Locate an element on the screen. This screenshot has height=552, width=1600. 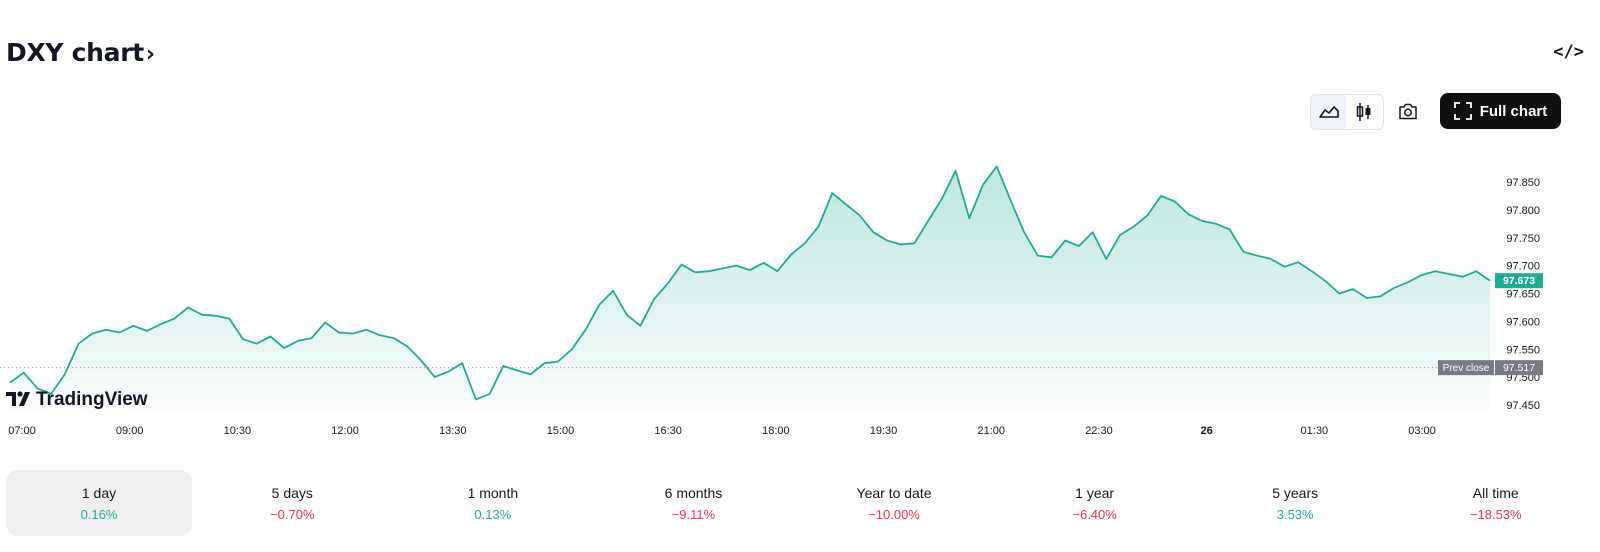
fullscreen-icon is located at coordinates (1462, 111).